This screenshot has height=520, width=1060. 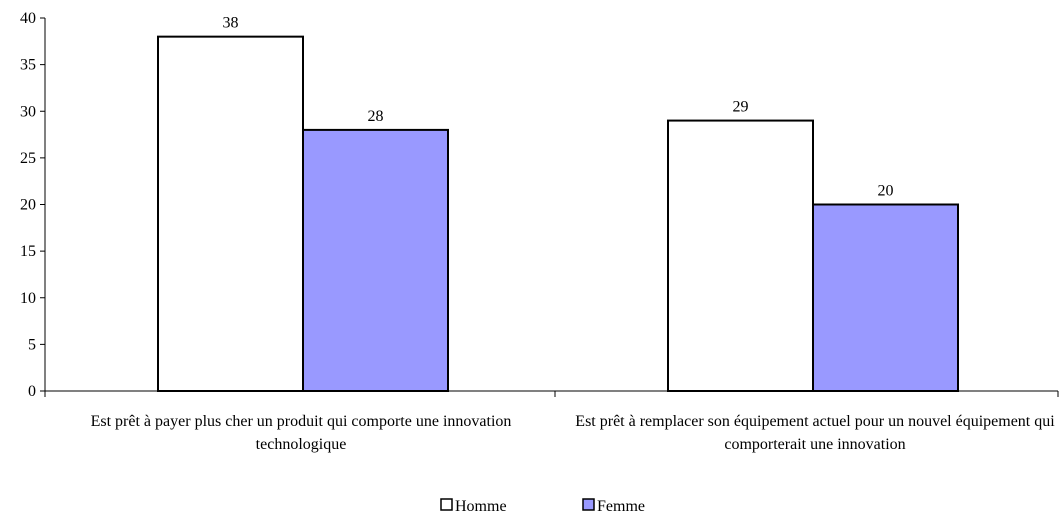 I want to click on y-tick-label: 15, so click(x=28, y=251).